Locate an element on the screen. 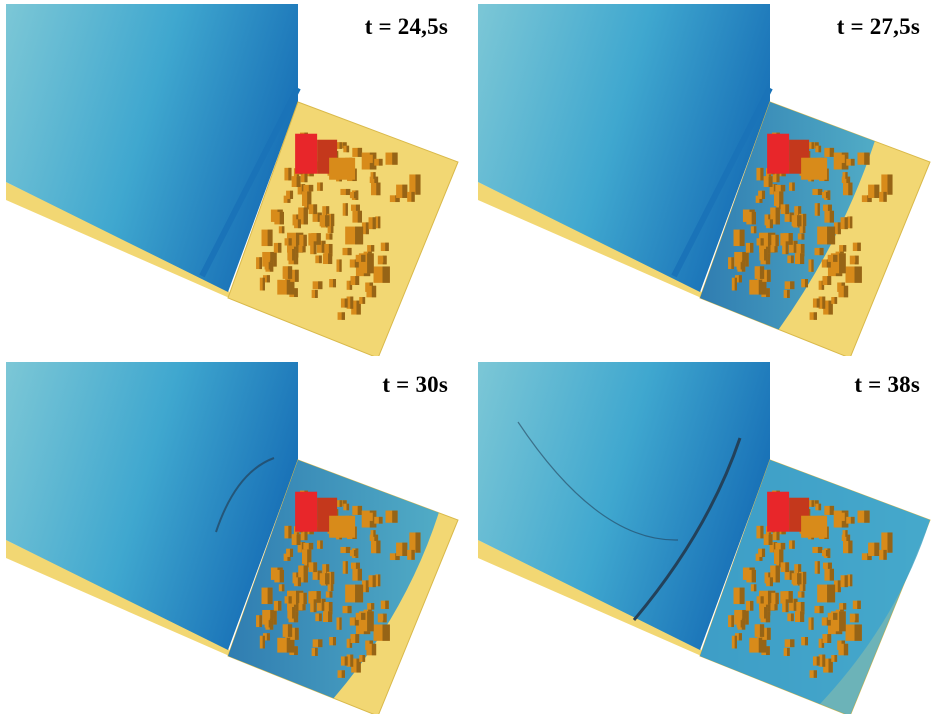 Image resolution: width=940 pixels, height=716 pixels. channel-bank is located at coordinates (592, 241).